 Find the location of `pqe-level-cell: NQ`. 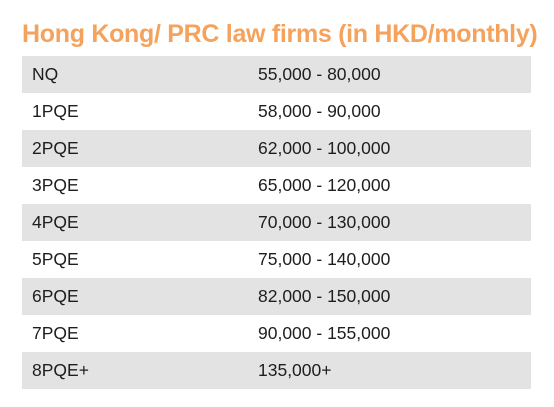

pqe-level-cell: NQ is located at coordinates (45, 74).